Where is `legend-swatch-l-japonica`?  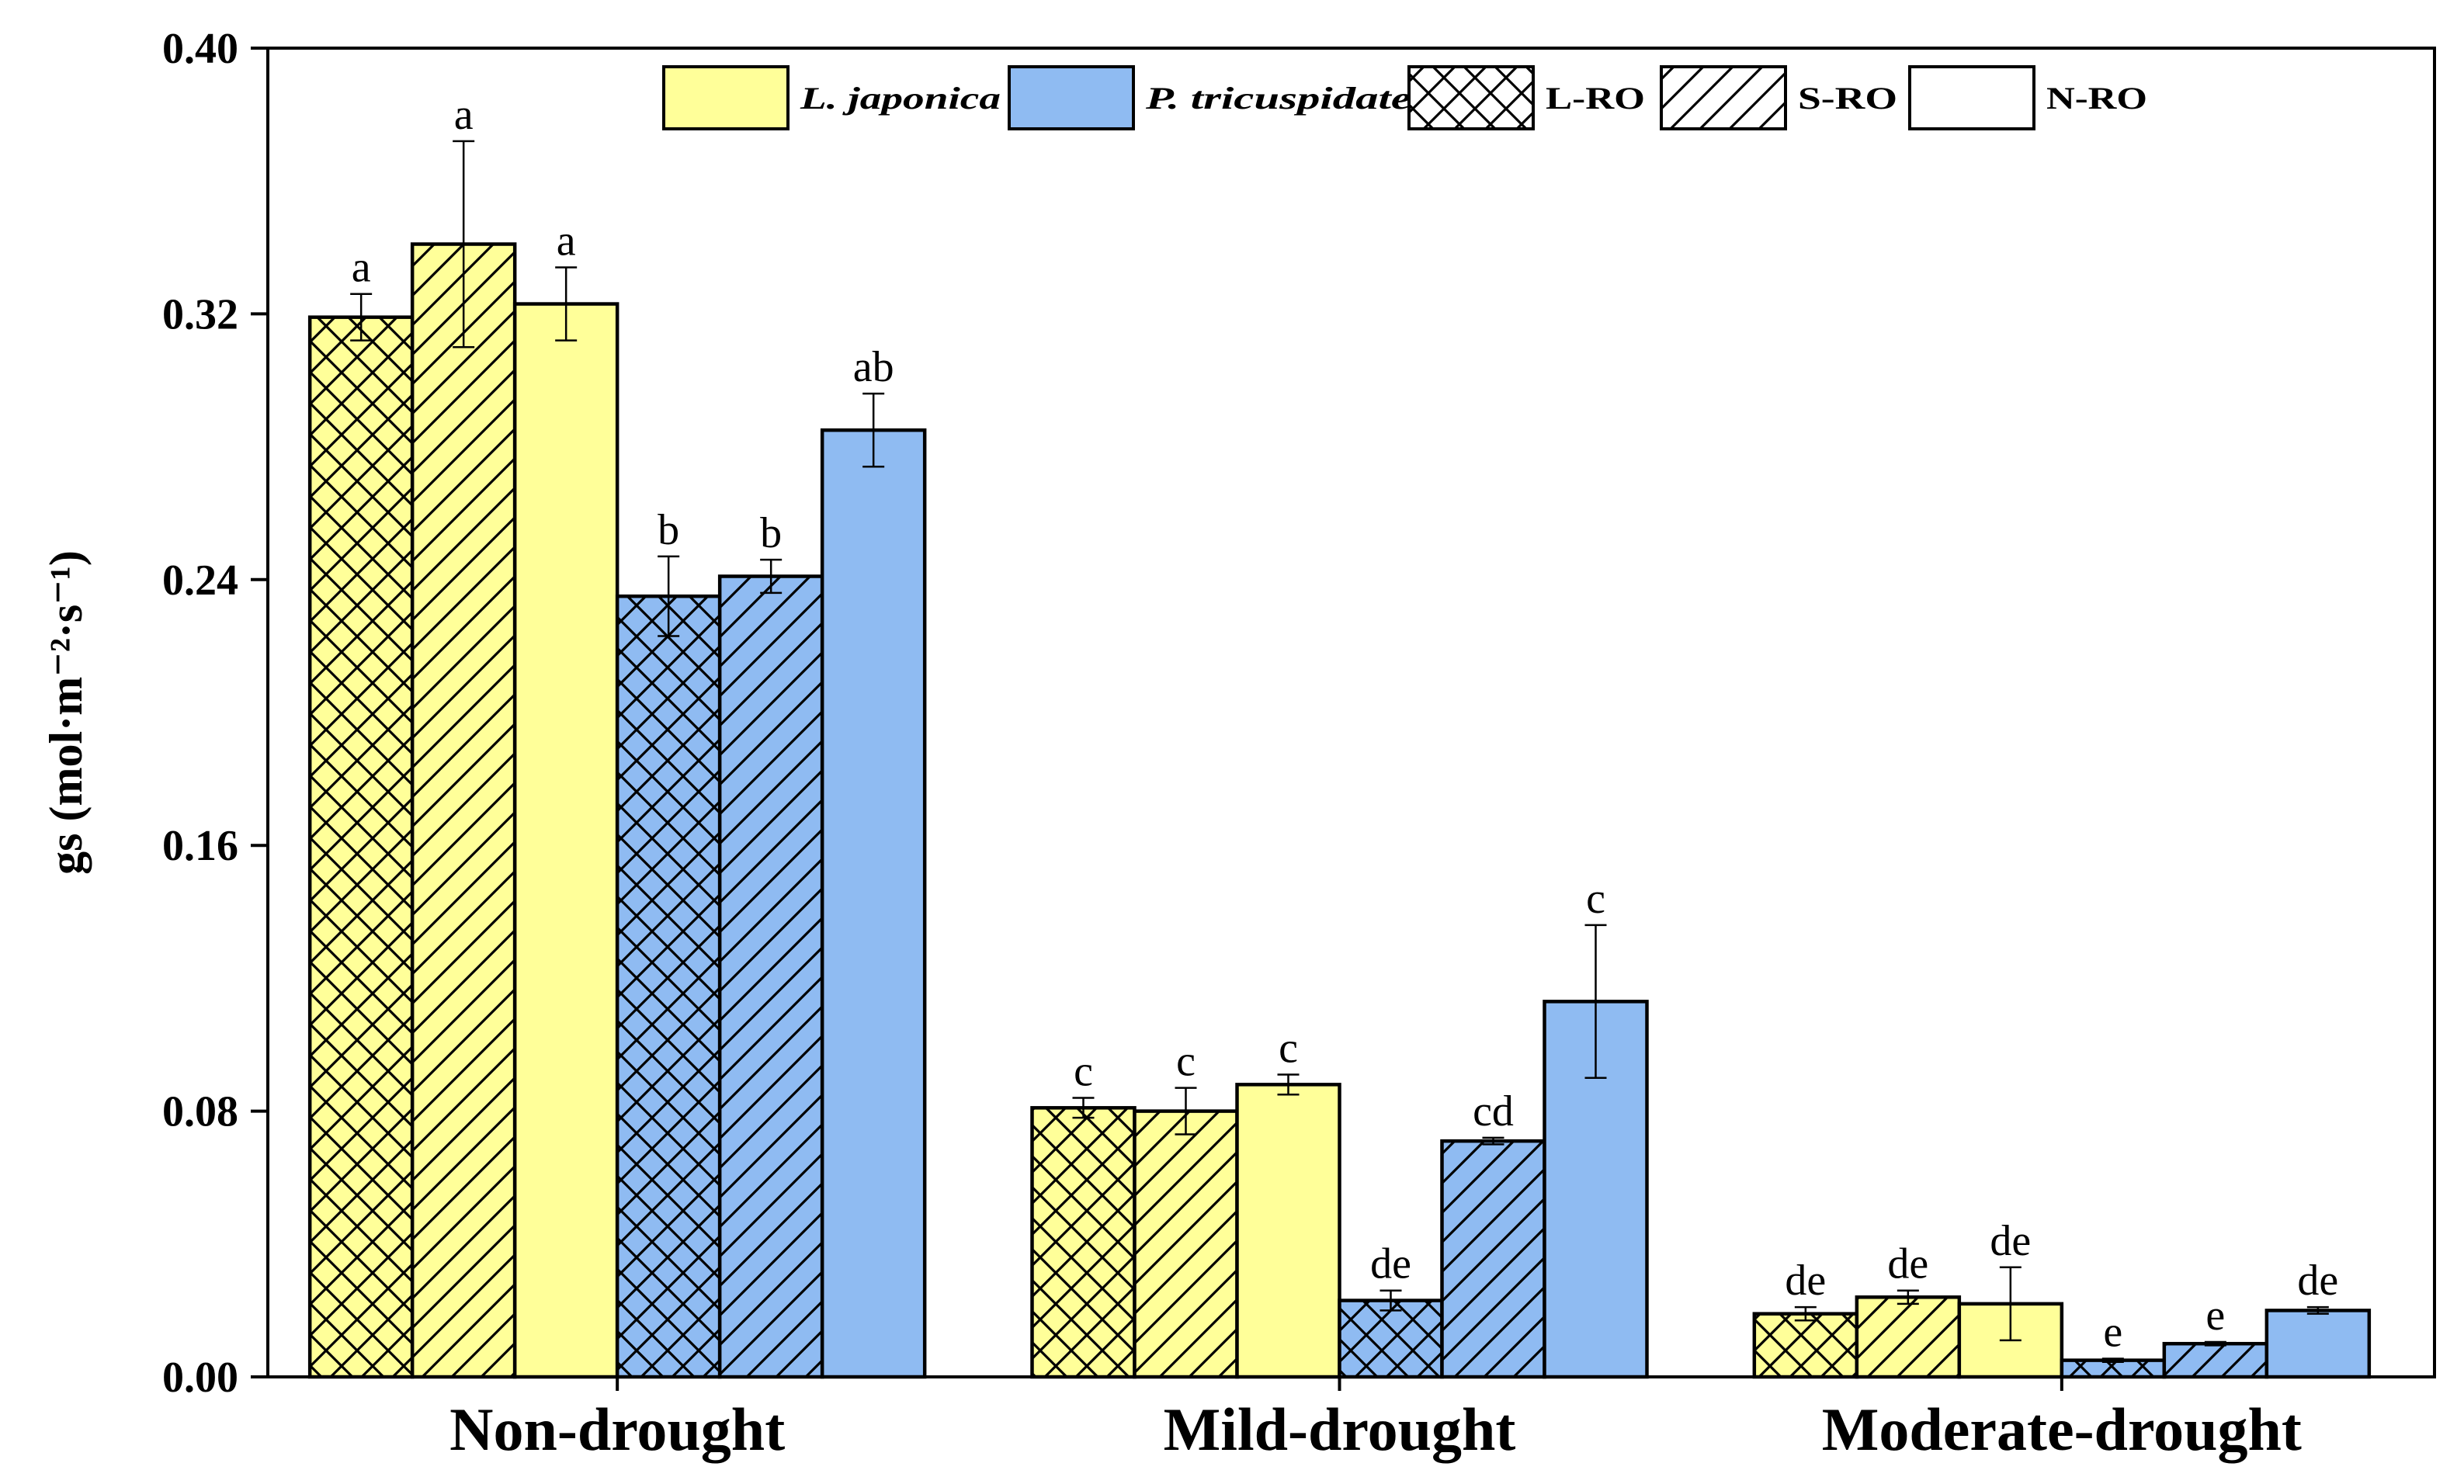
legend-swatch-l-japonica is located at coordinates (726, 98).